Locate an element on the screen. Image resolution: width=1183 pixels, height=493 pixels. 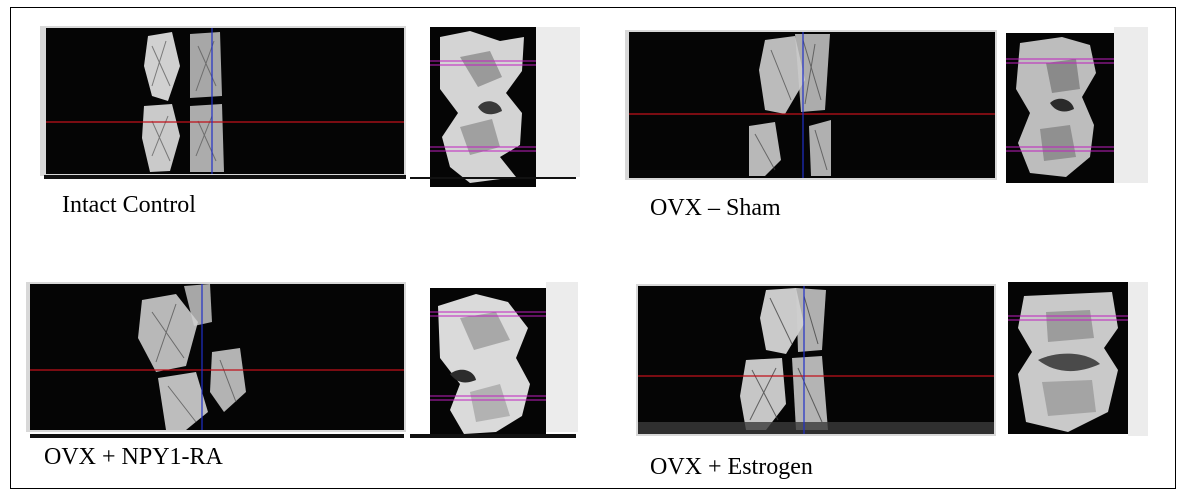
ct-section-ovx-estrogen is located at coordinates (816, 360).